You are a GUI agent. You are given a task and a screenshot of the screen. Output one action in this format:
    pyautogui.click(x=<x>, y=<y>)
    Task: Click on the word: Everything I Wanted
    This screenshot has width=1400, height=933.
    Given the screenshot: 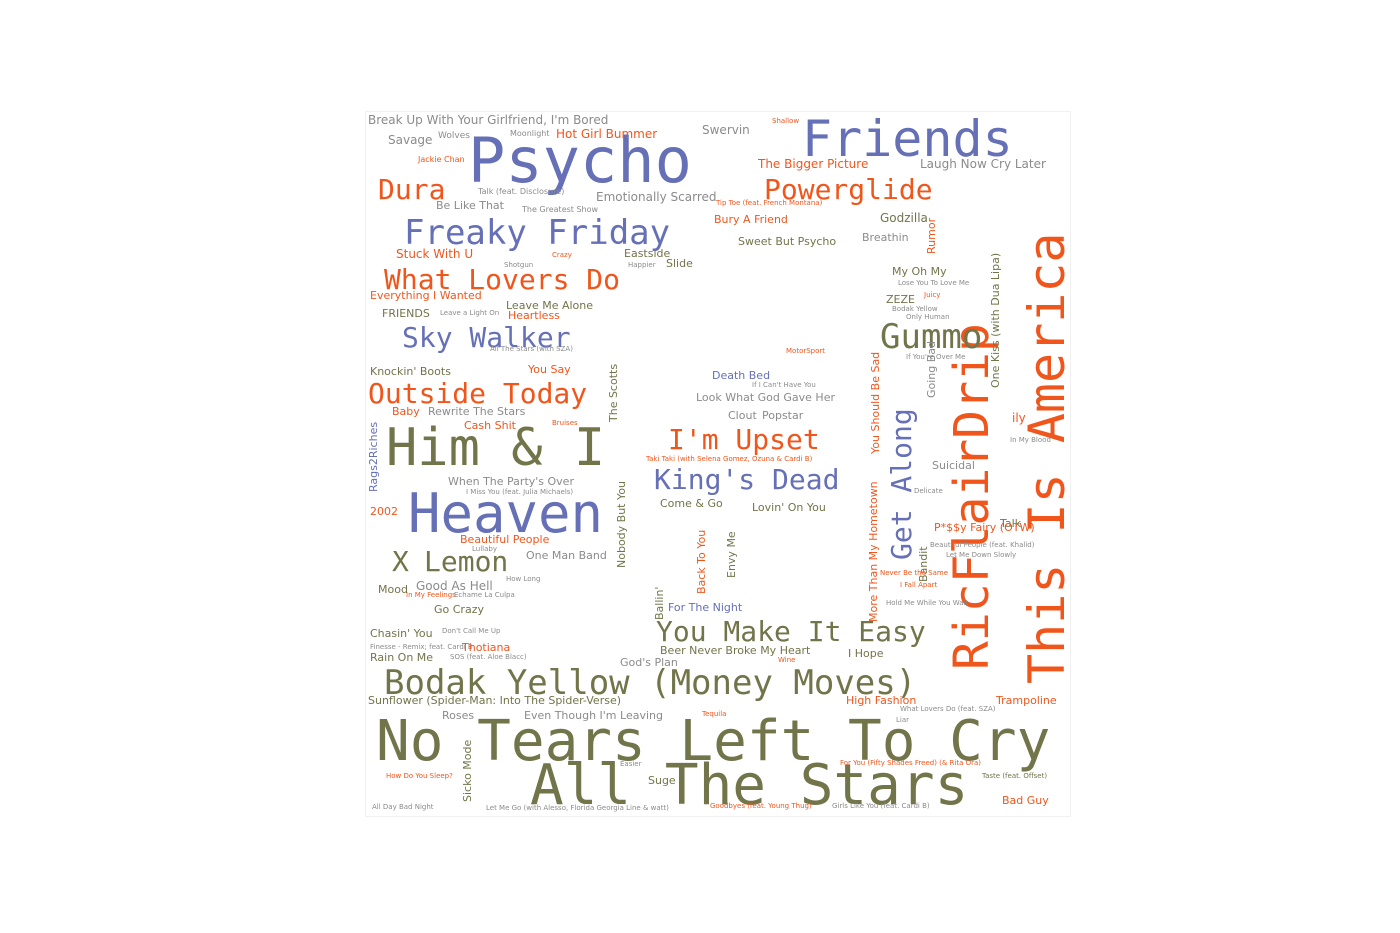 What is the action you would take?
    pyautogui.click(x=426, y=295)
    